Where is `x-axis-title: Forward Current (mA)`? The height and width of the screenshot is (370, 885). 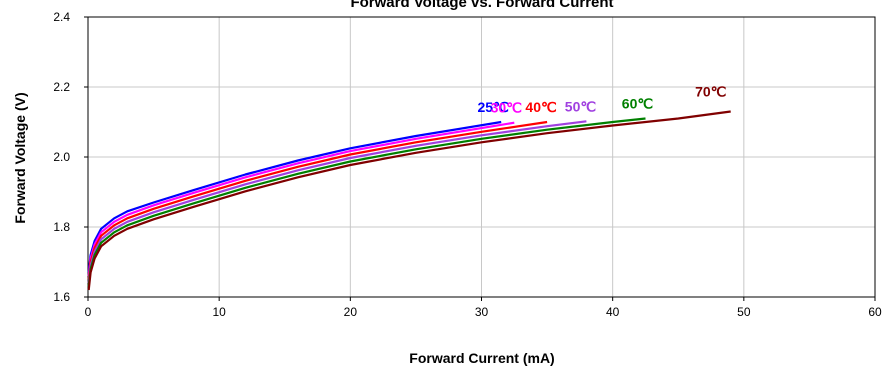 x-axis-title: Forward Current (mA) is located at coordinates (481, 358).